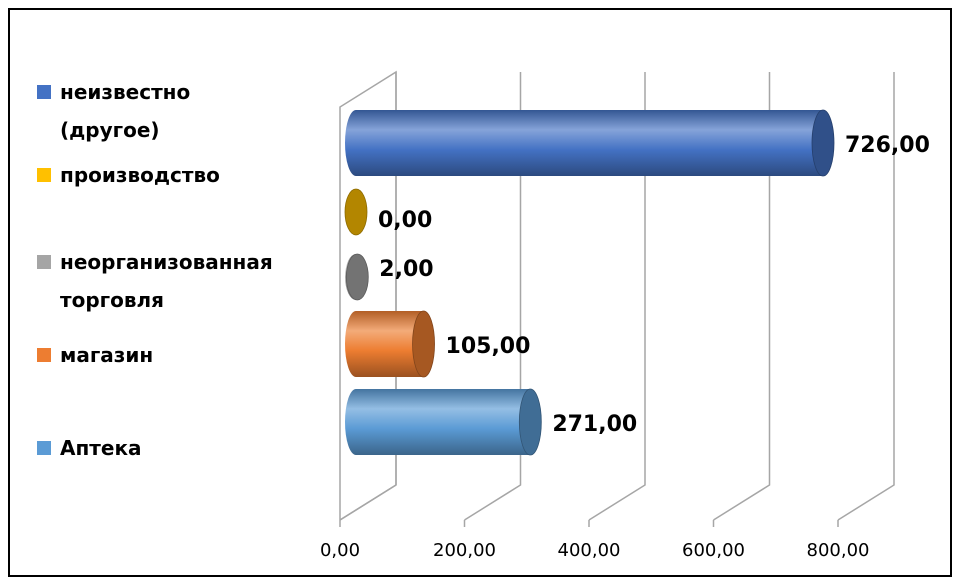  I want to click on x-axis-ticks: 0,00 200,00 400,00 600,00 800,00, so click(595, 540).